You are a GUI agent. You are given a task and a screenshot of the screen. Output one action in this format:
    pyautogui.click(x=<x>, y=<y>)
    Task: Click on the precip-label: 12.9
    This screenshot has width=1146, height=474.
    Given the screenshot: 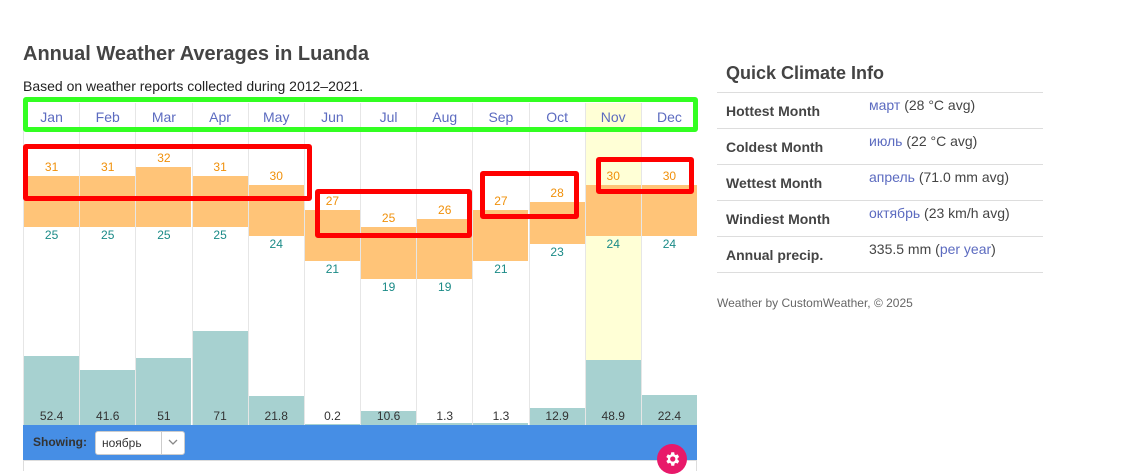 What is the action you would take?
    pyautogui.click(x=557, y=416)
    